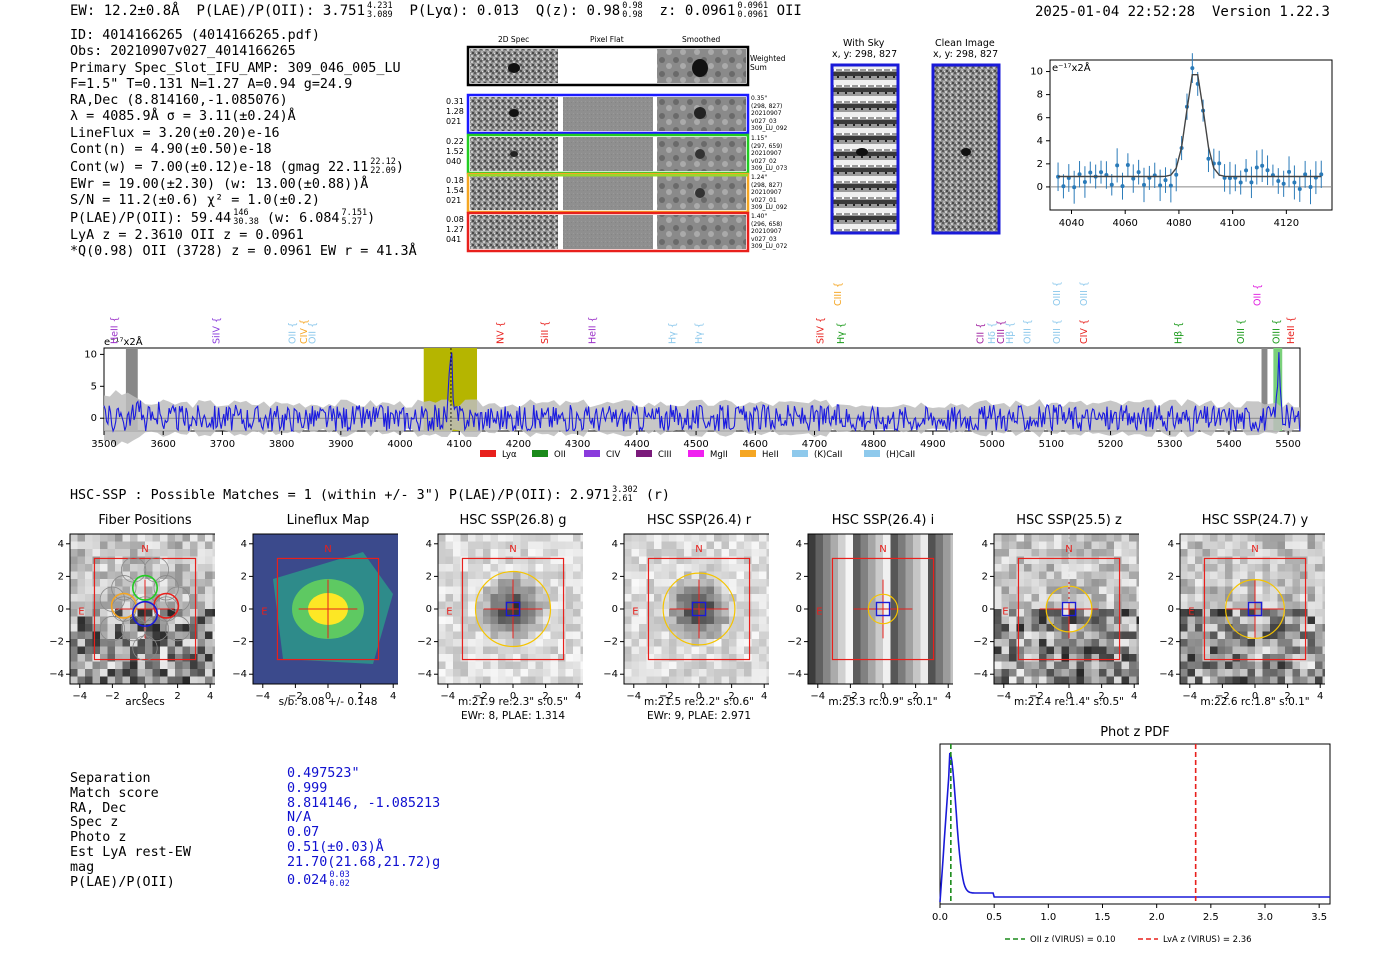 The image size is (1400, 953). Describe the element at coordinates (1228, 444) in the screenshot. I see `spectrum-x-tick-label: 5400` at that location.